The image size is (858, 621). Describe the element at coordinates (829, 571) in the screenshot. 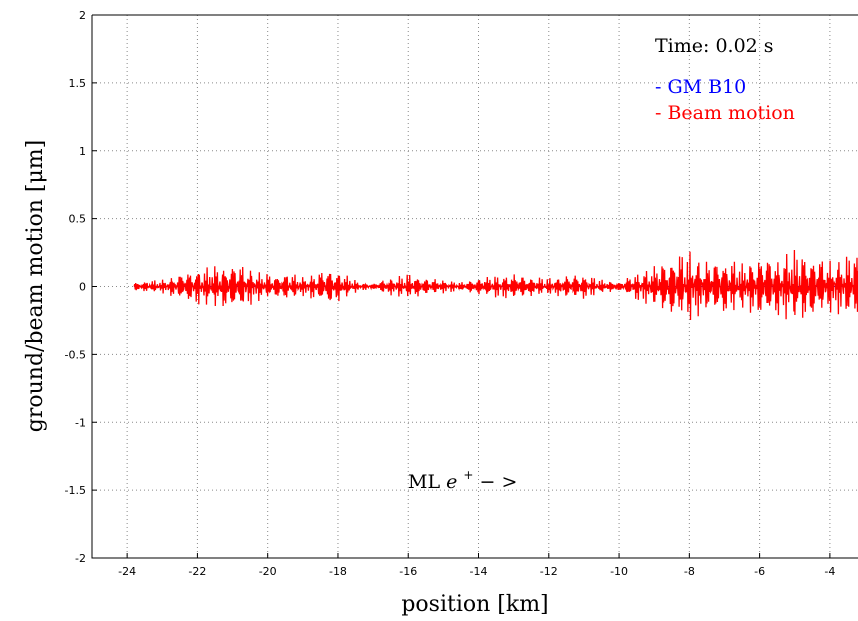

I see `x-tick-label: -4` at that location.